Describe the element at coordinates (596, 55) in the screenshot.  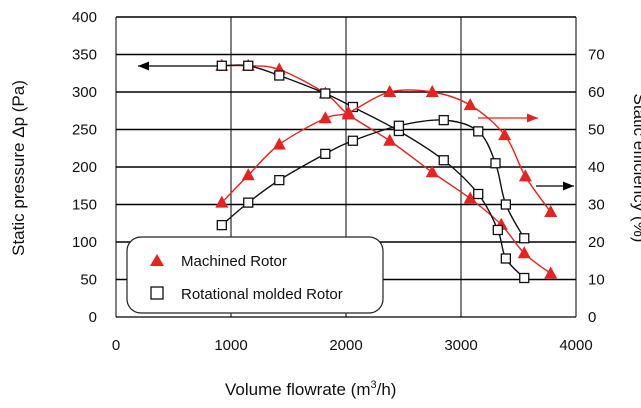
I see `y-right-tick-label: 70` at that location.